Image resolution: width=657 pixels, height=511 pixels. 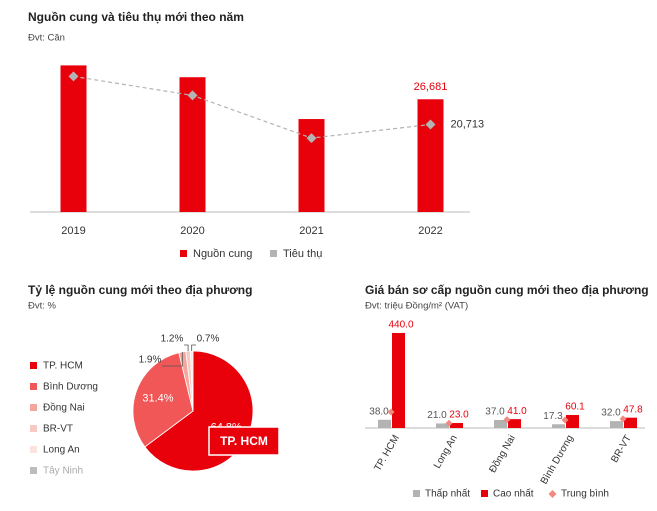 I want to click on legend-label: Tiêu thụ, so click(x=302, y=254).